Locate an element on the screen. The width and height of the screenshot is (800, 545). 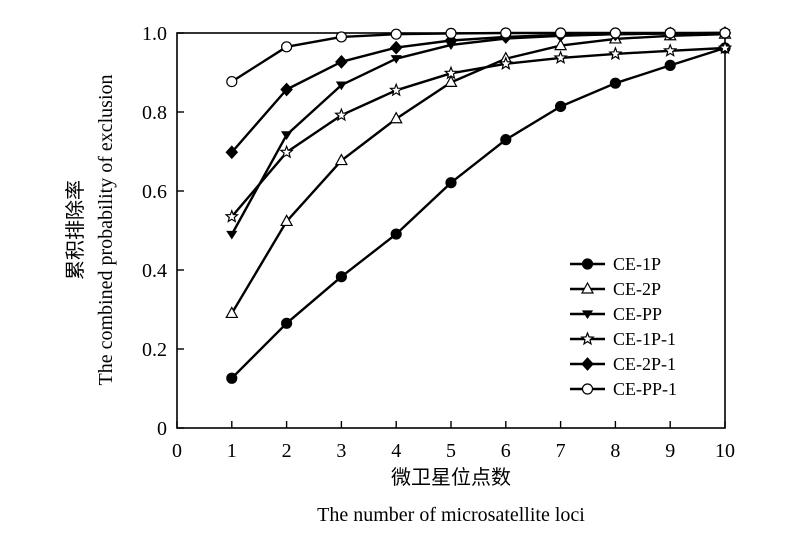
y-tick-label: 0.2 is located at coordinates (154, 350).